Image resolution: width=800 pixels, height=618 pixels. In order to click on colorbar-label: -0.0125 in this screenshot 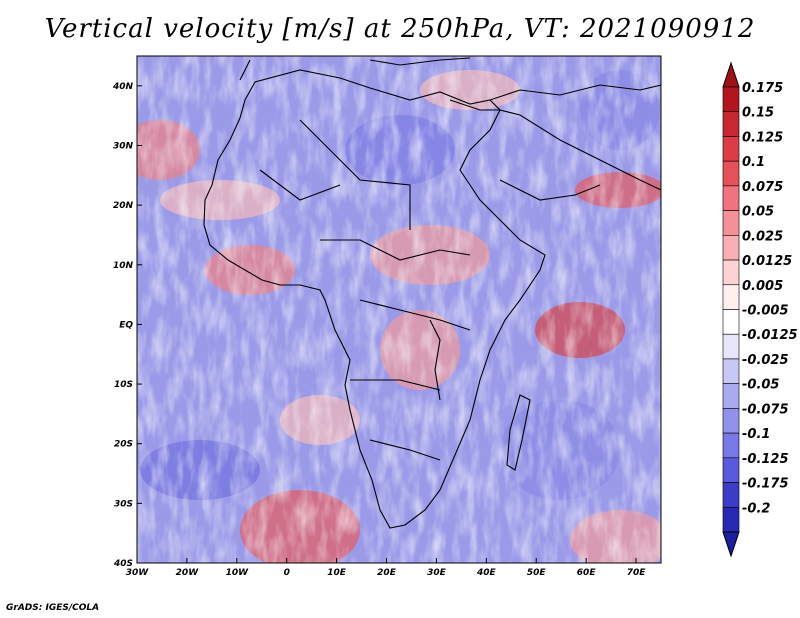, I will do `click(770, 335)`.